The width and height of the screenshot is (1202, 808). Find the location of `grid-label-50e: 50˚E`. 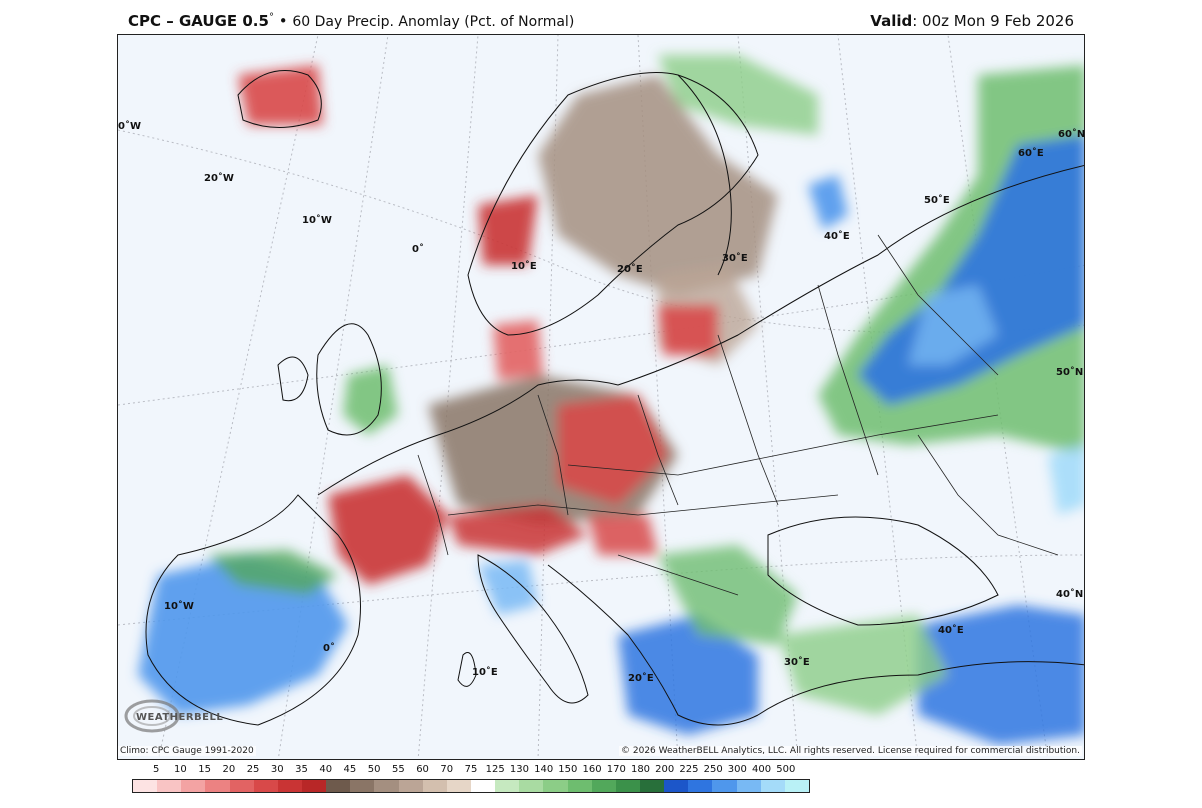

grid-label-50e: 50˚E is located at coordinates (937, 200).